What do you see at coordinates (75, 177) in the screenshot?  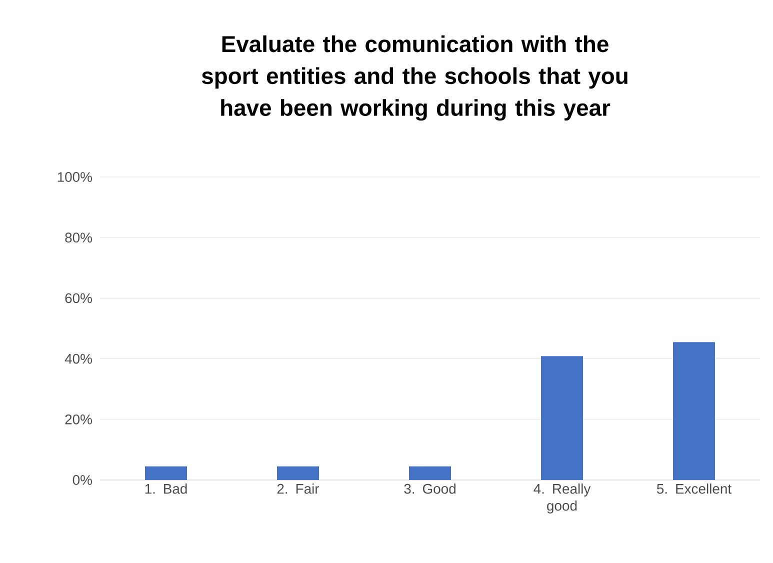 I see `y-tick-label: 100%` at bounding box center [75, 177].